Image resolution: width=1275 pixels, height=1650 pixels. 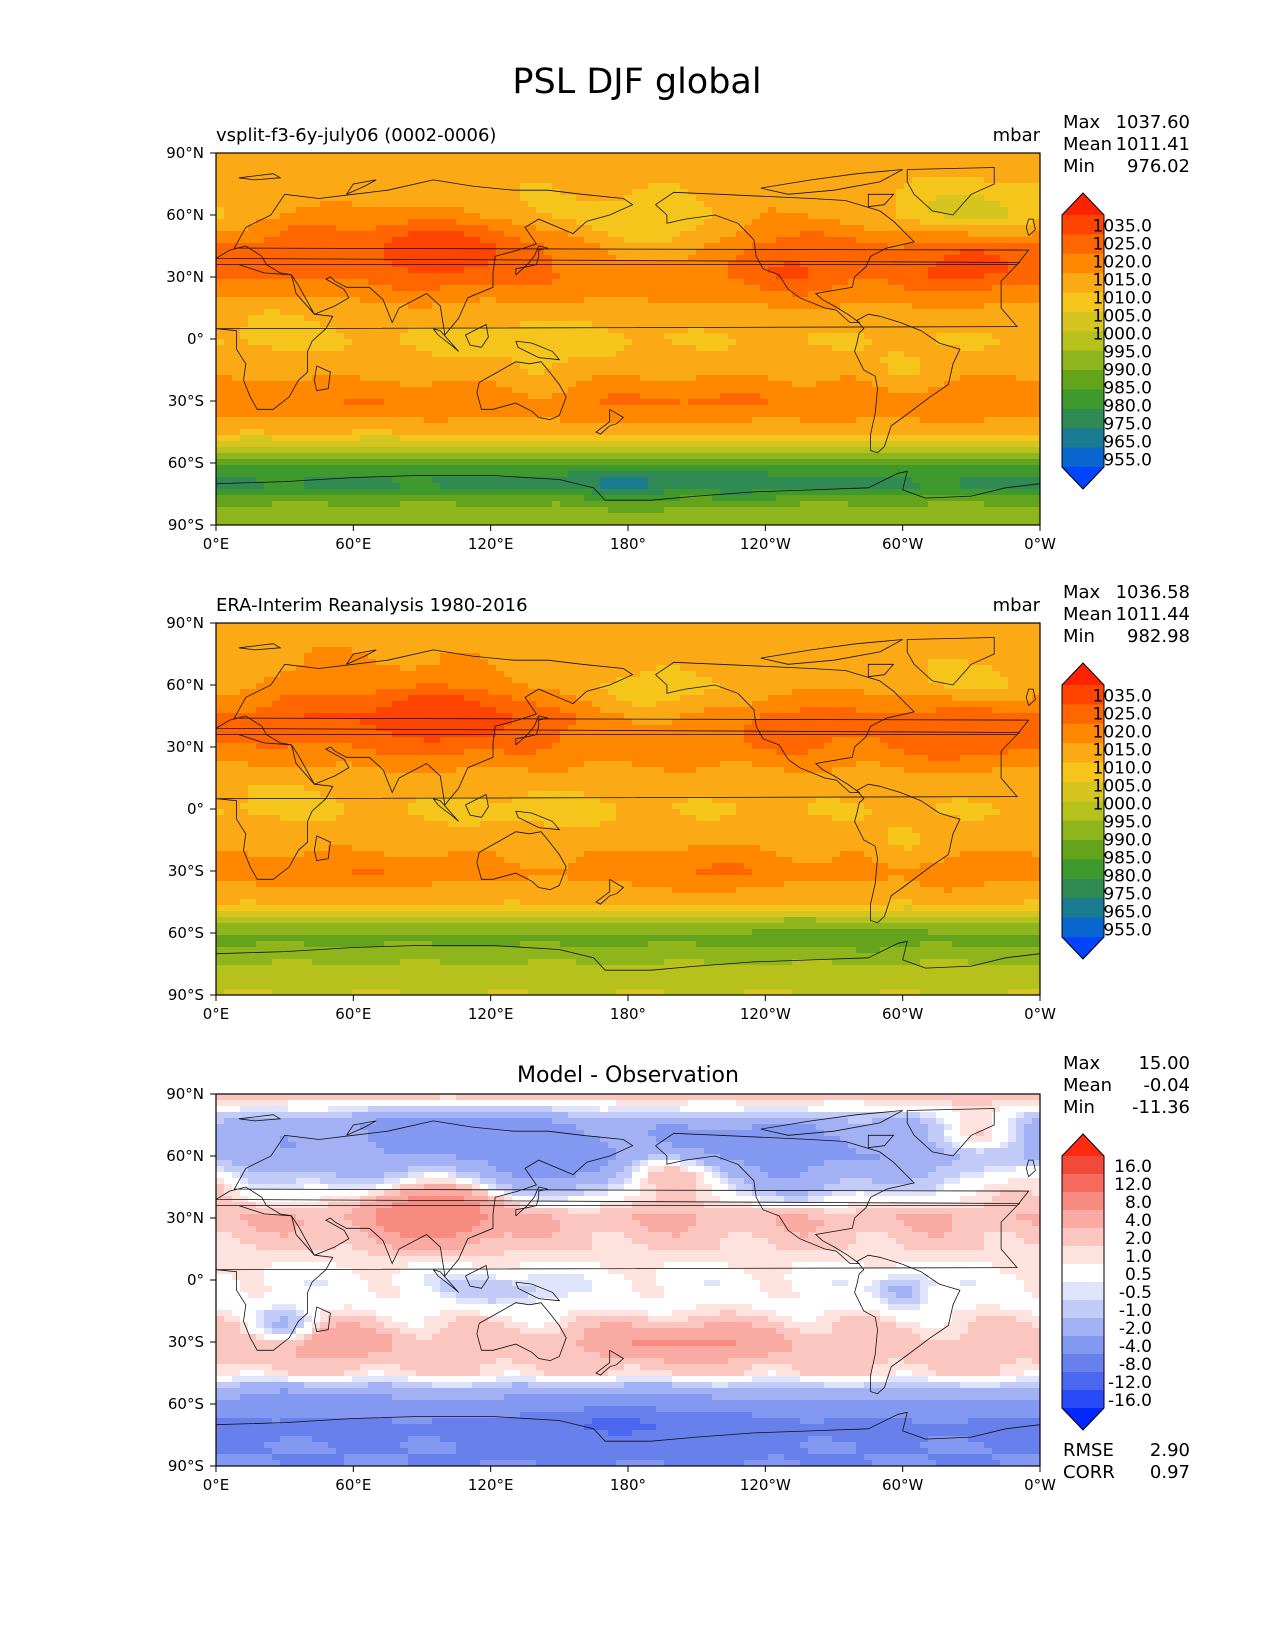 I want to click on stat-label: RMSE, so click(x=1088, y=1450).